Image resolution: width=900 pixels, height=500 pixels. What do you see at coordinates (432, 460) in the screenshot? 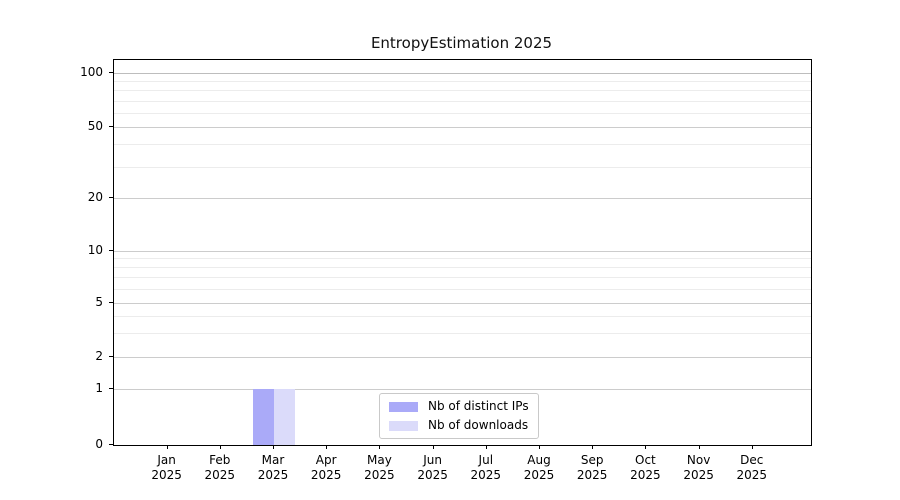
I see `x-label-month: Jun` at bounding box center [432, 460].